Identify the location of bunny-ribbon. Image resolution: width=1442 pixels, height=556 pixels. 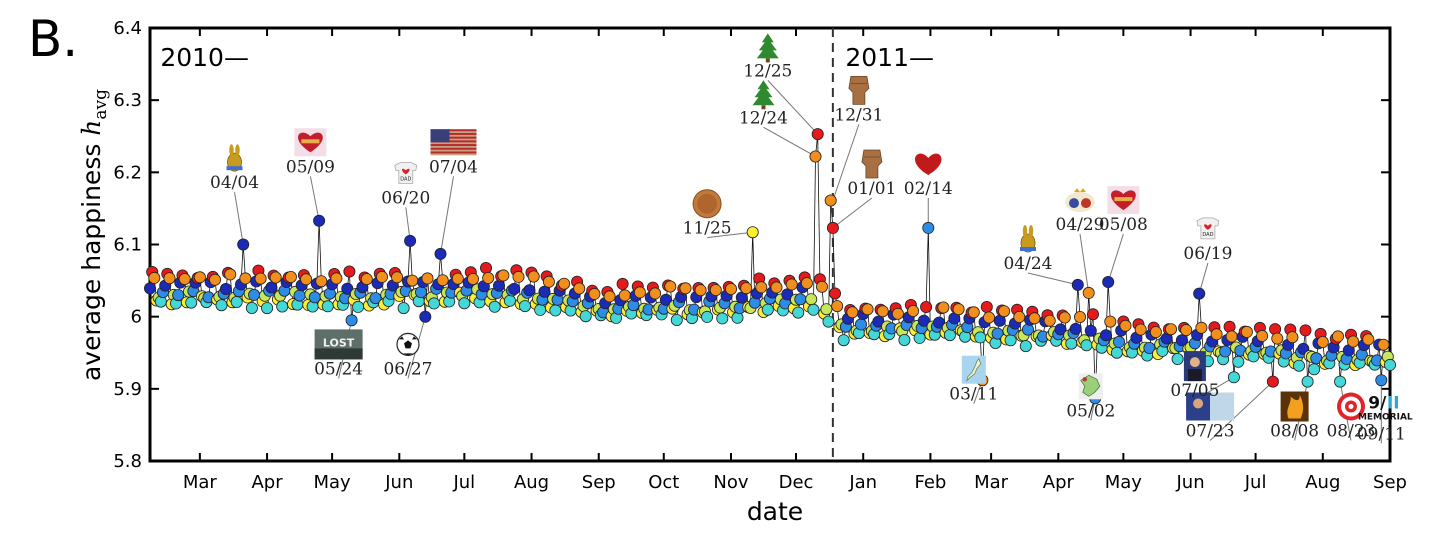
(1028, 249).